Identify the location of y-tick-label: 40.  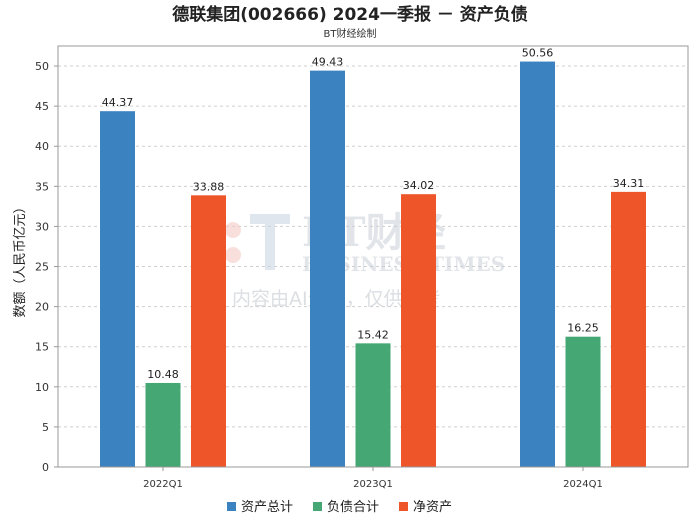
(42, 146).